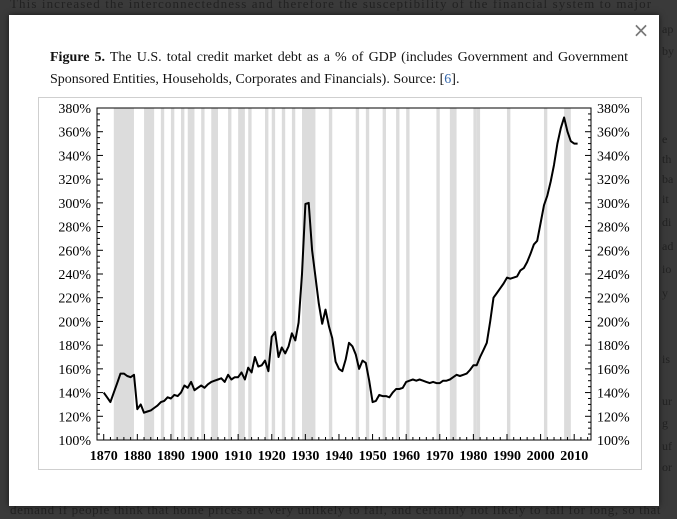  I want to click on y-tick-label-left: 100%, so click(74, 441).